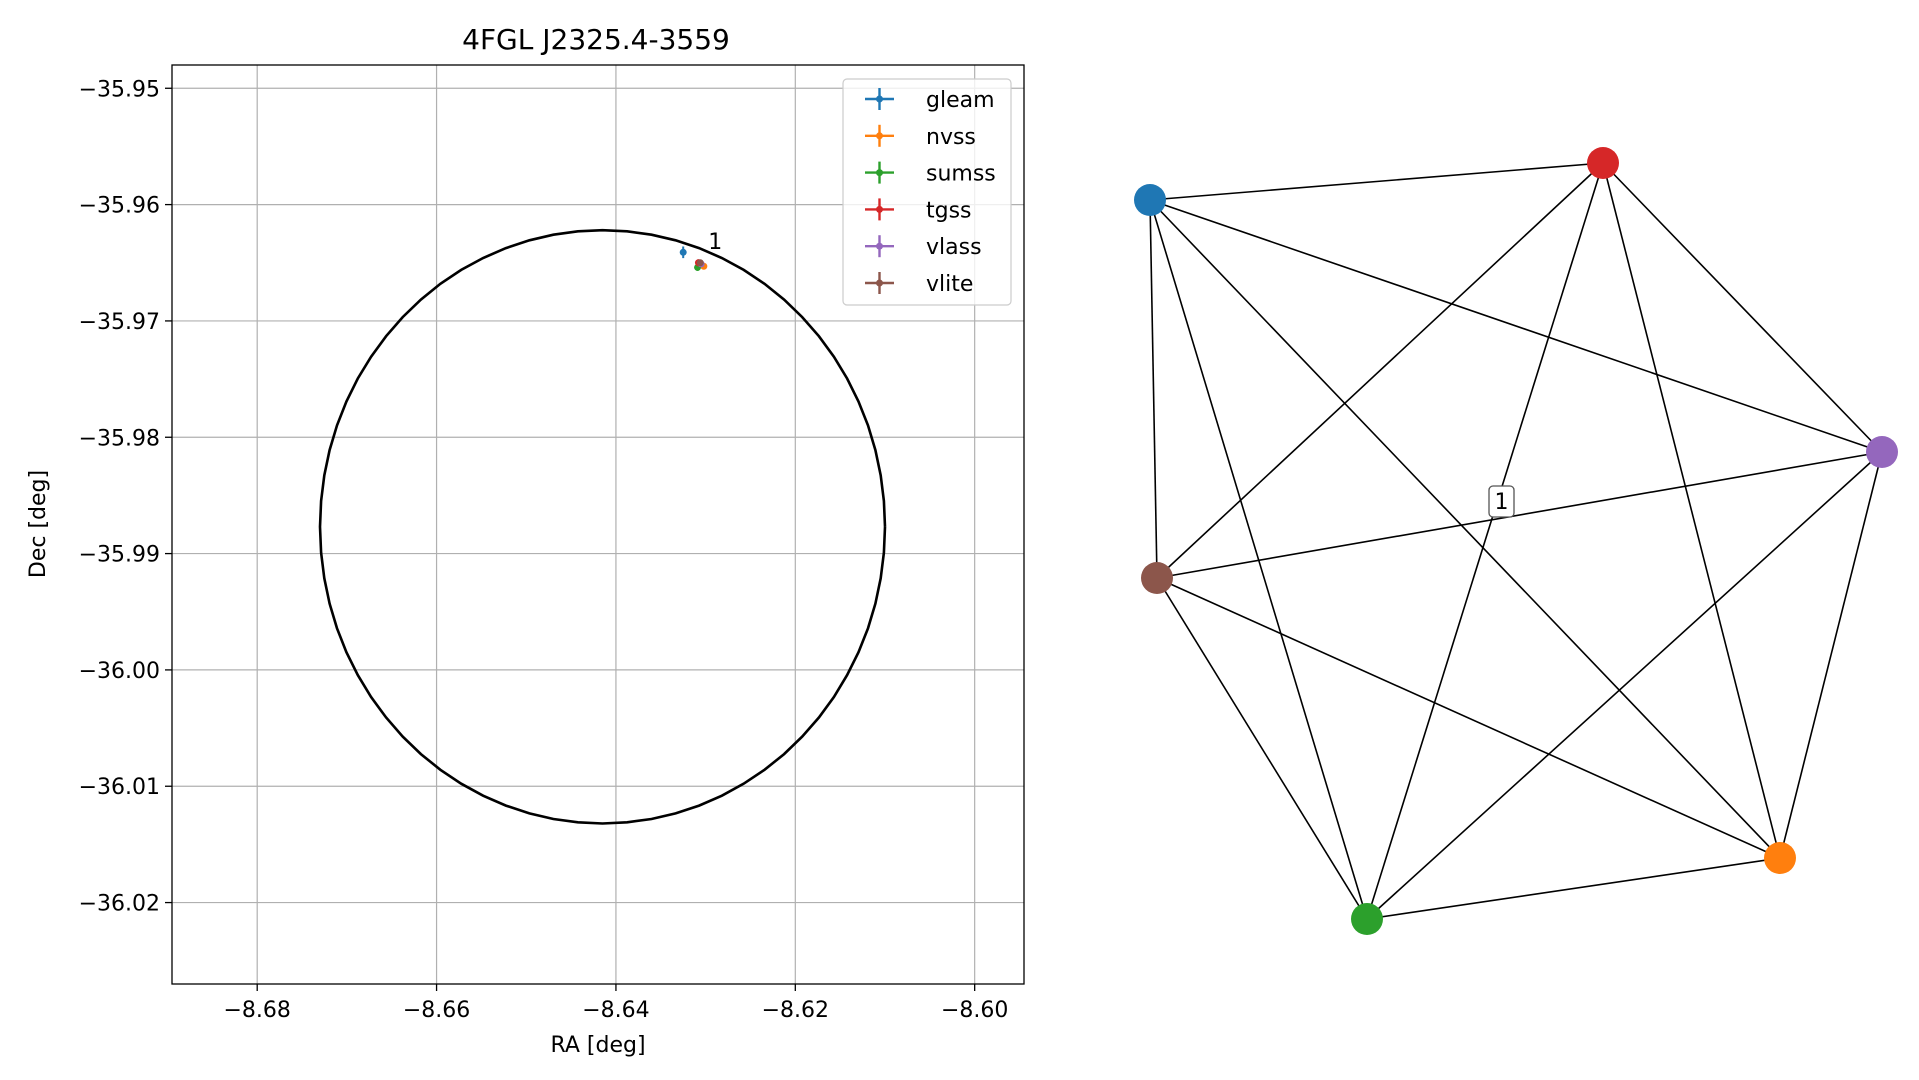 This screenshot has height=1080, width=1919. I want to click on y-tick-label: −36.00, so click(119, 671).